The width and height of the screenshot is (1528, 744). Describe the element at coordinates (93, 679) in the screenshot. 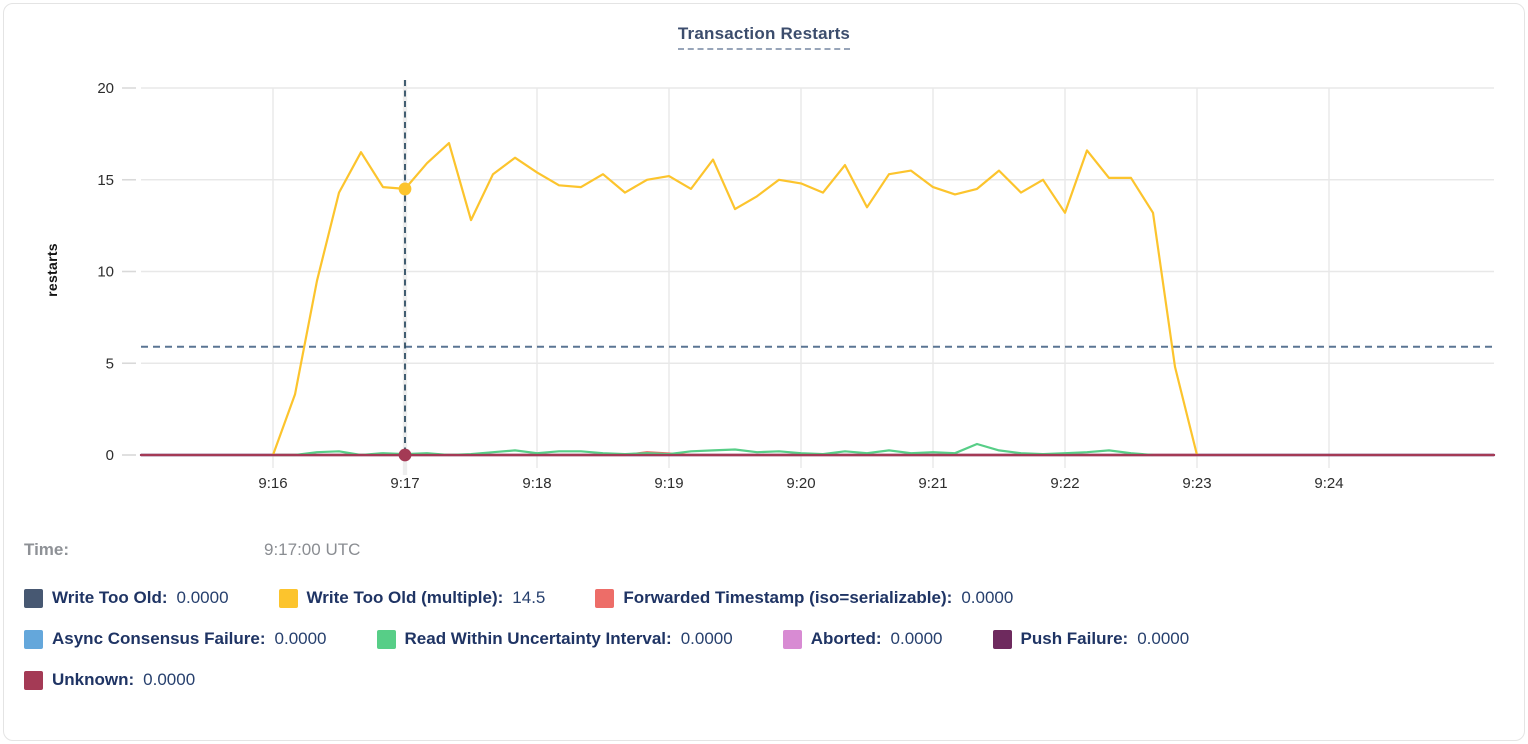

I see `legend-series-label: Unknown:` at that location.